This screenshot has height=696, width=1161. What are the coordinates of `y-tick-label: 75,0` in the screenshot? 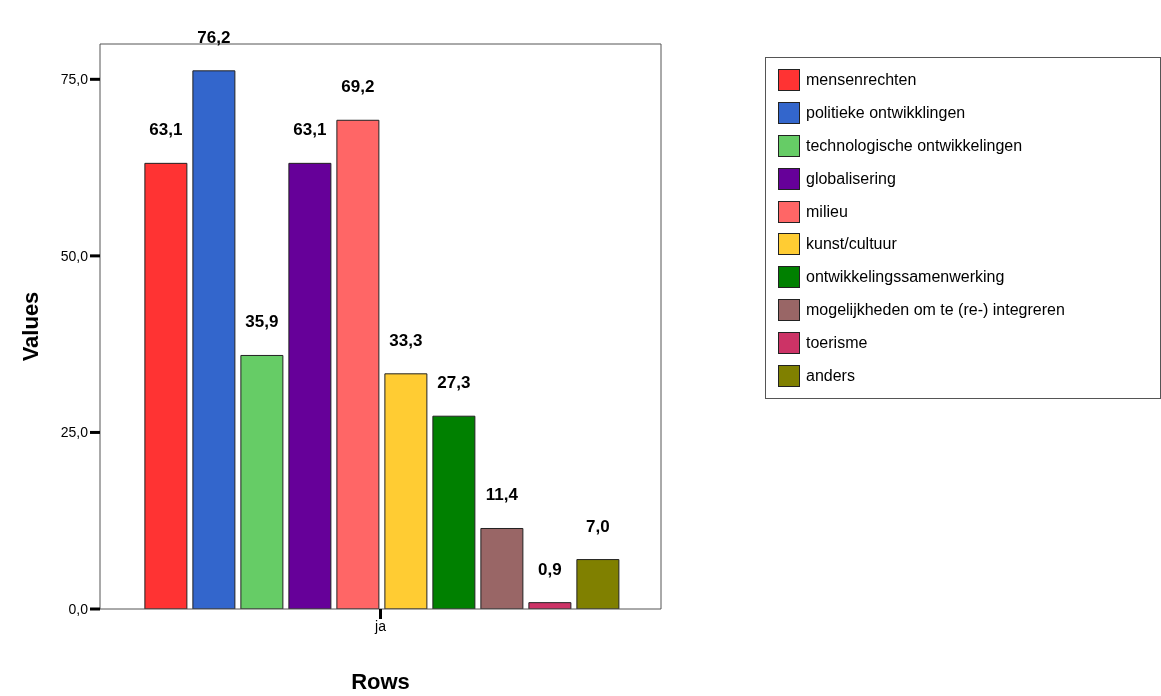 It's located at (74, 79).